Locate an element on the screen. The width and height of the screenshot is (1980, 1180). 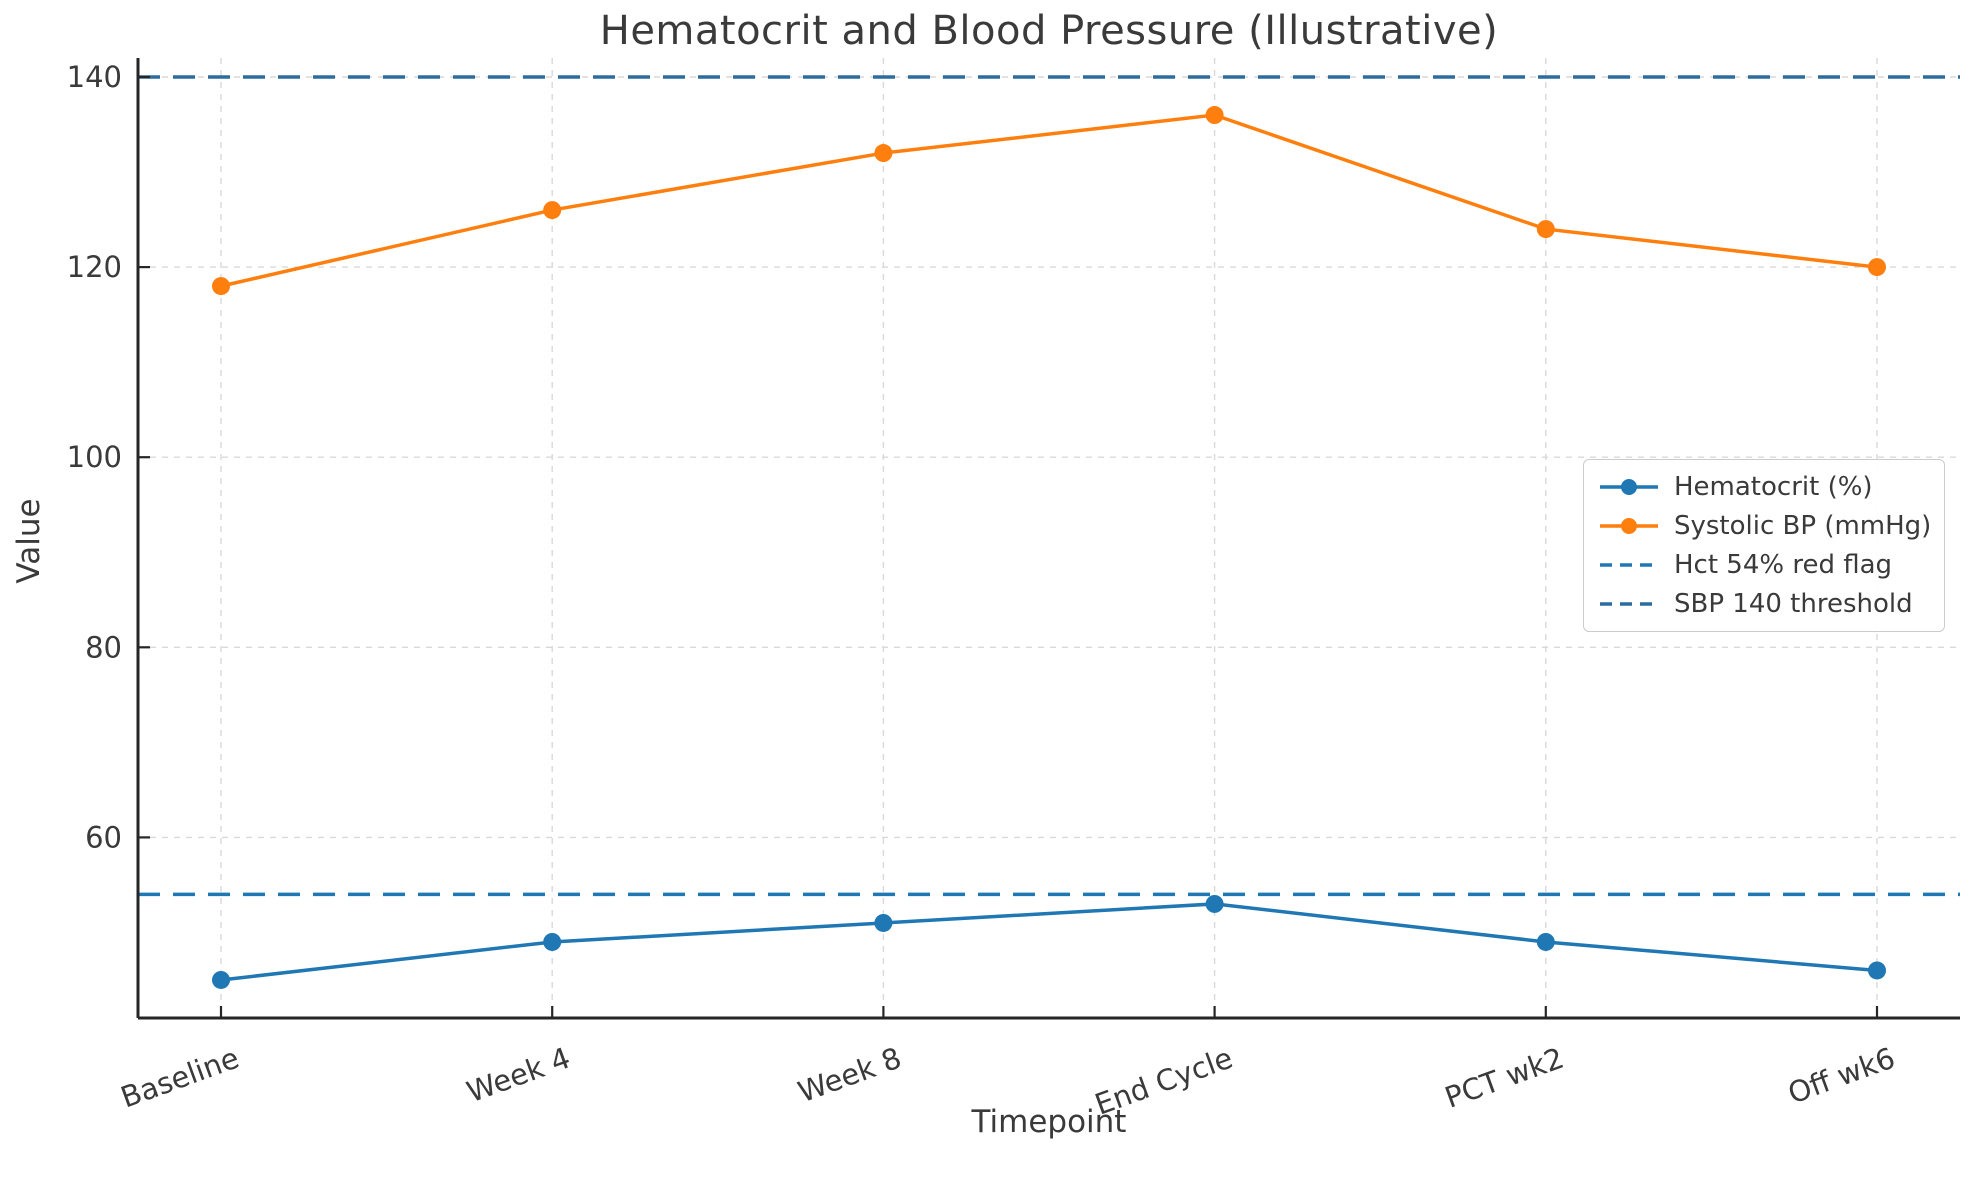
y-tick-label: 140 is located at coordinates (94, 77).